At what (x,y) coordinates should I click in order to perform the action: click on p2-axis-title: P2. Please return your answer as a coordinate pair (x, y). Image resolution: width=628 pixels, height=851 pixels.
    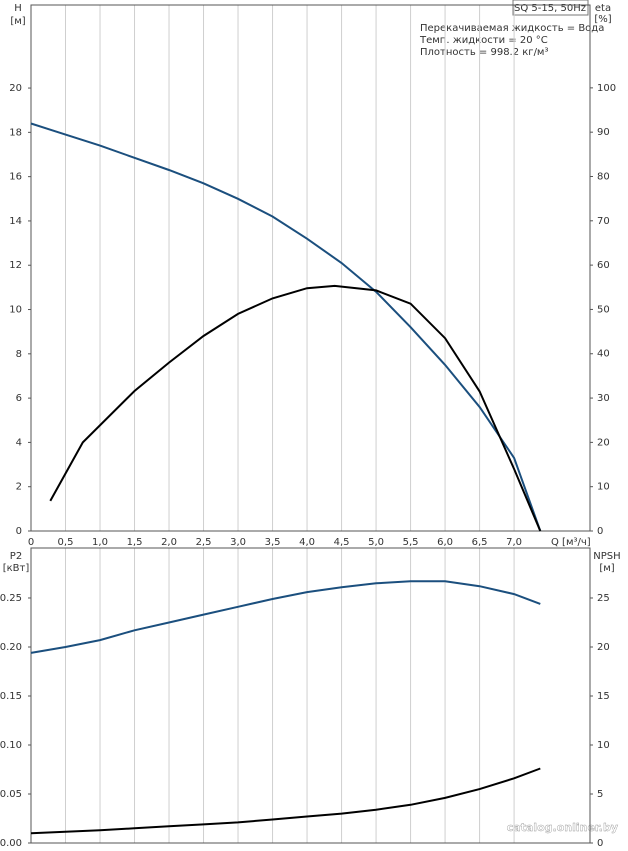
    Looking at the image, I should click on (16, 556).